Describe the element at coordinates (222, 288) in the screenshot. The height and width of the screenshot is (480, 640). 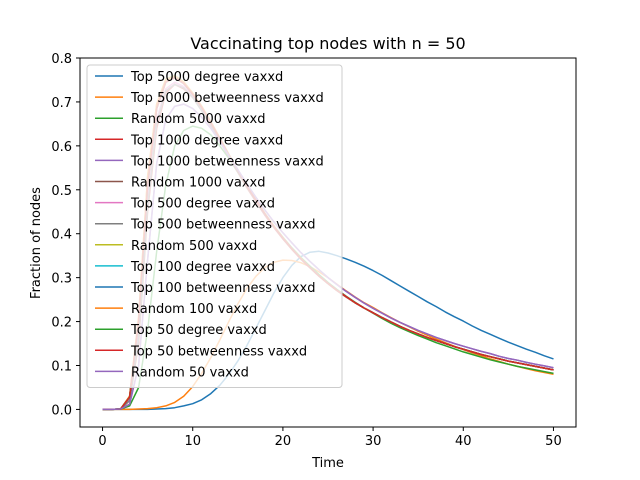
I see `legend-label: Top 100 betweenness vaxxd` at that location.